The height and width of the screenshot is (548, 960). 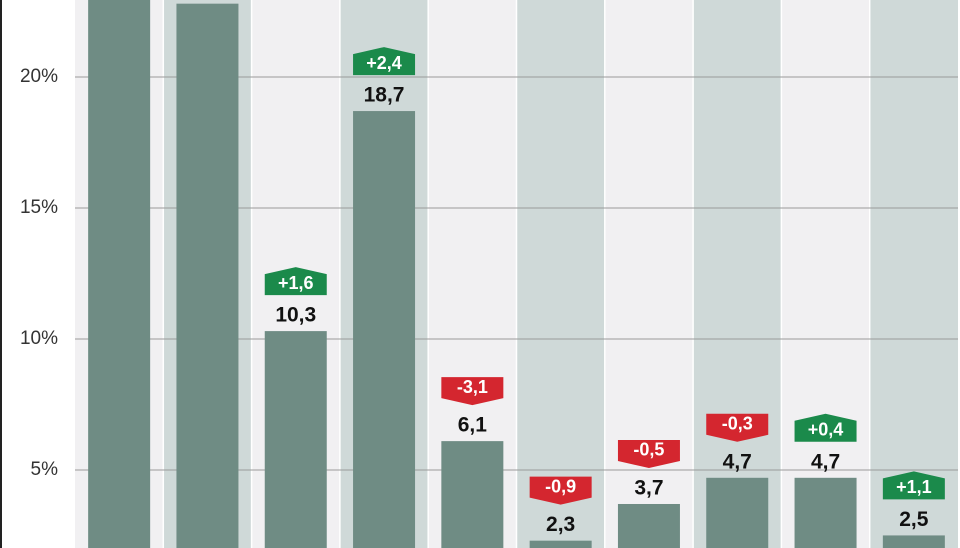 What do you see at coordinates (560, 524) in the screenshot?
I see `value-label: 2,3` at bounding box center [560, 524].